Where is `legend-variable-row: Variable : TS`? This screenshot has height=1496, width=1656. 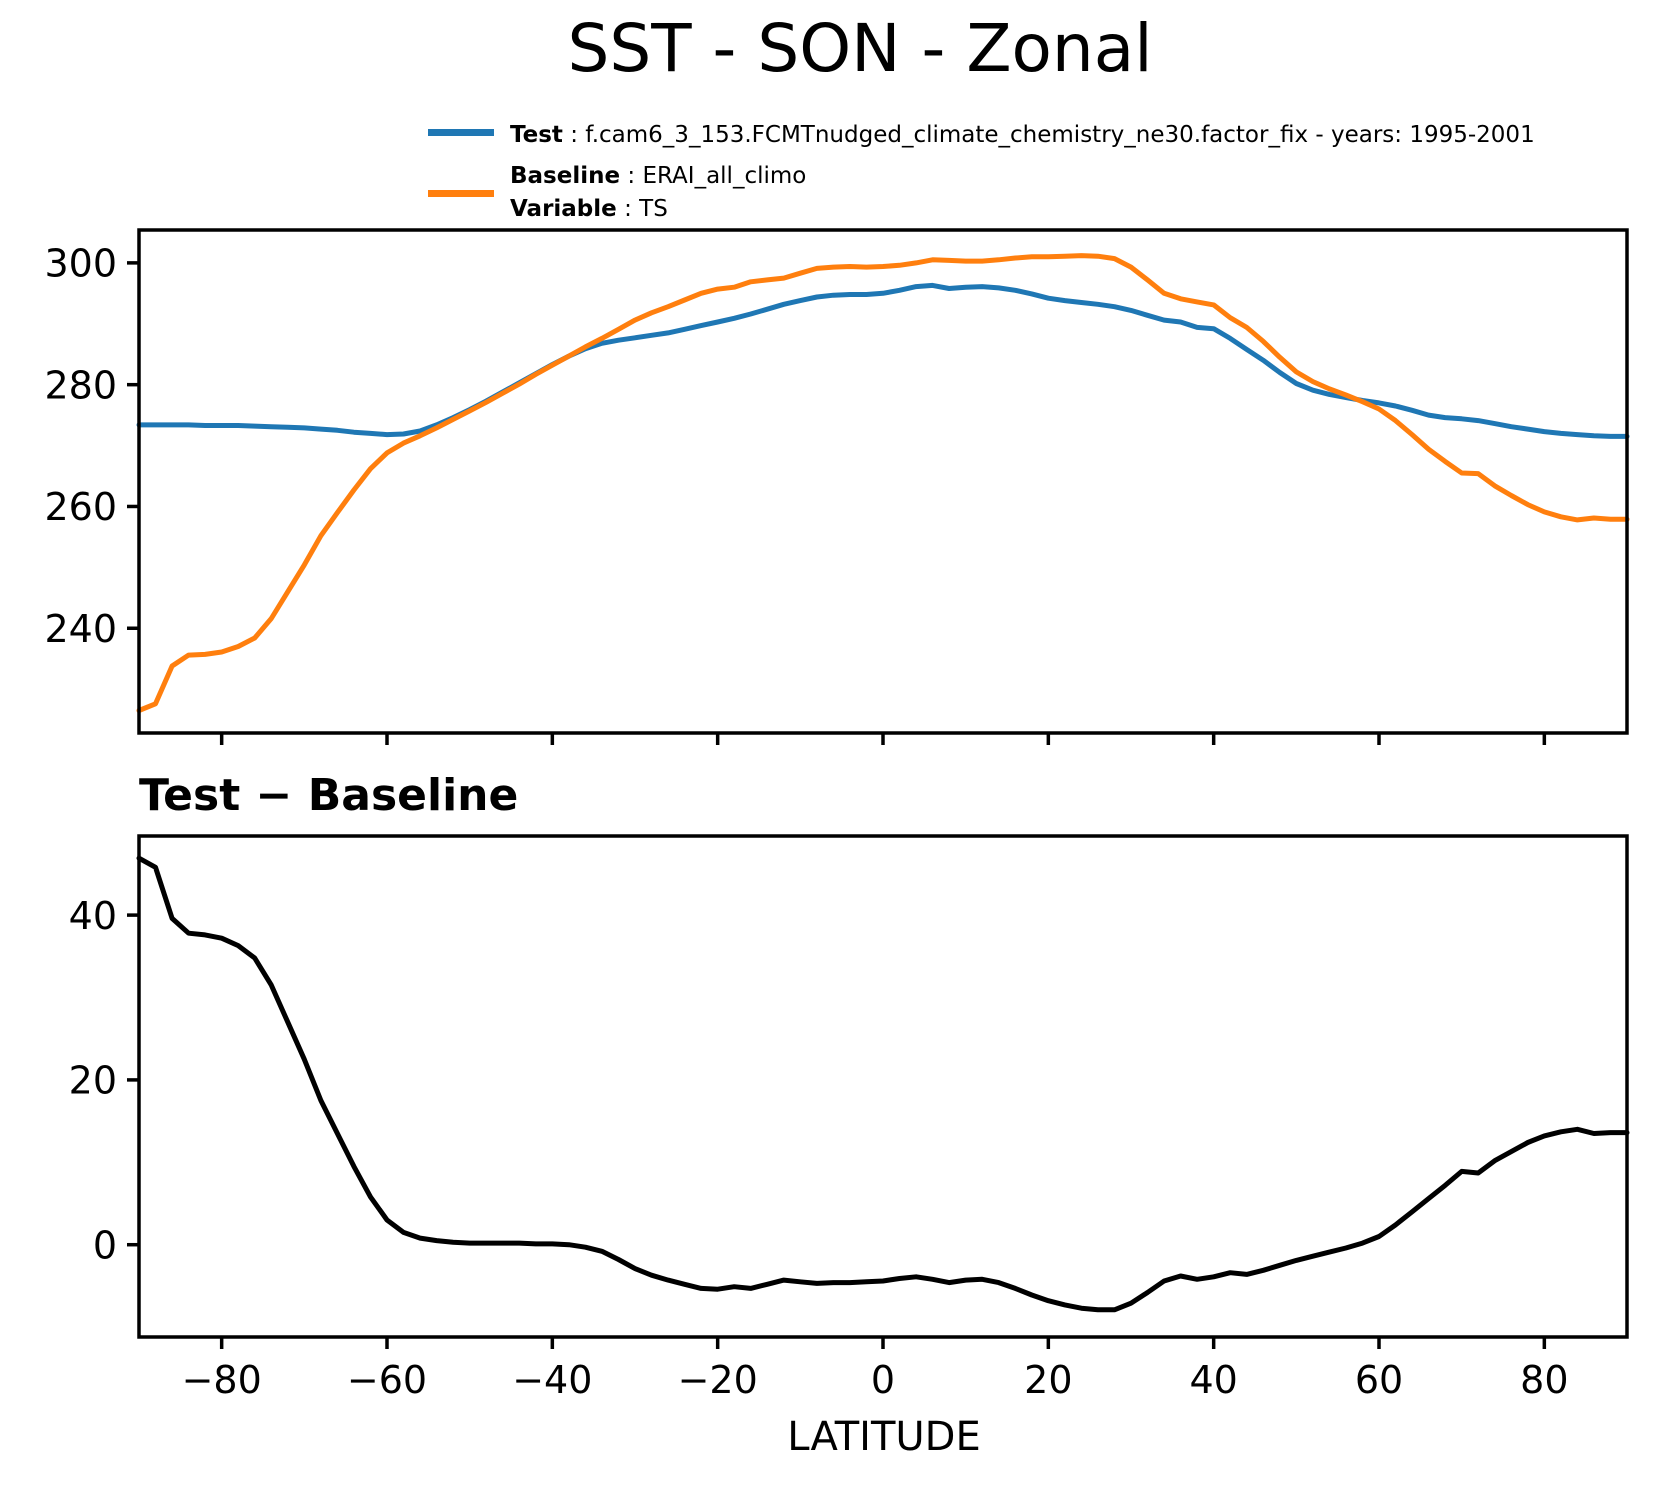 legend-variable-row: Variable : TS is located at coordinates (658, 209).